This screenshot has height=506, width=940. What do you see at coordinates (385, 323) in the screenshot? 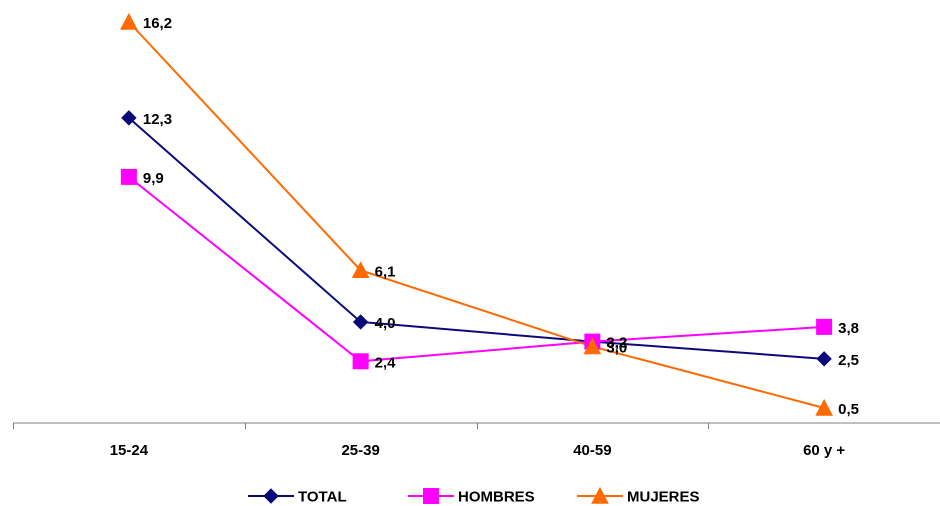
I see `data-label-total-25-39: 4,0` at bounding box center [385, 323].